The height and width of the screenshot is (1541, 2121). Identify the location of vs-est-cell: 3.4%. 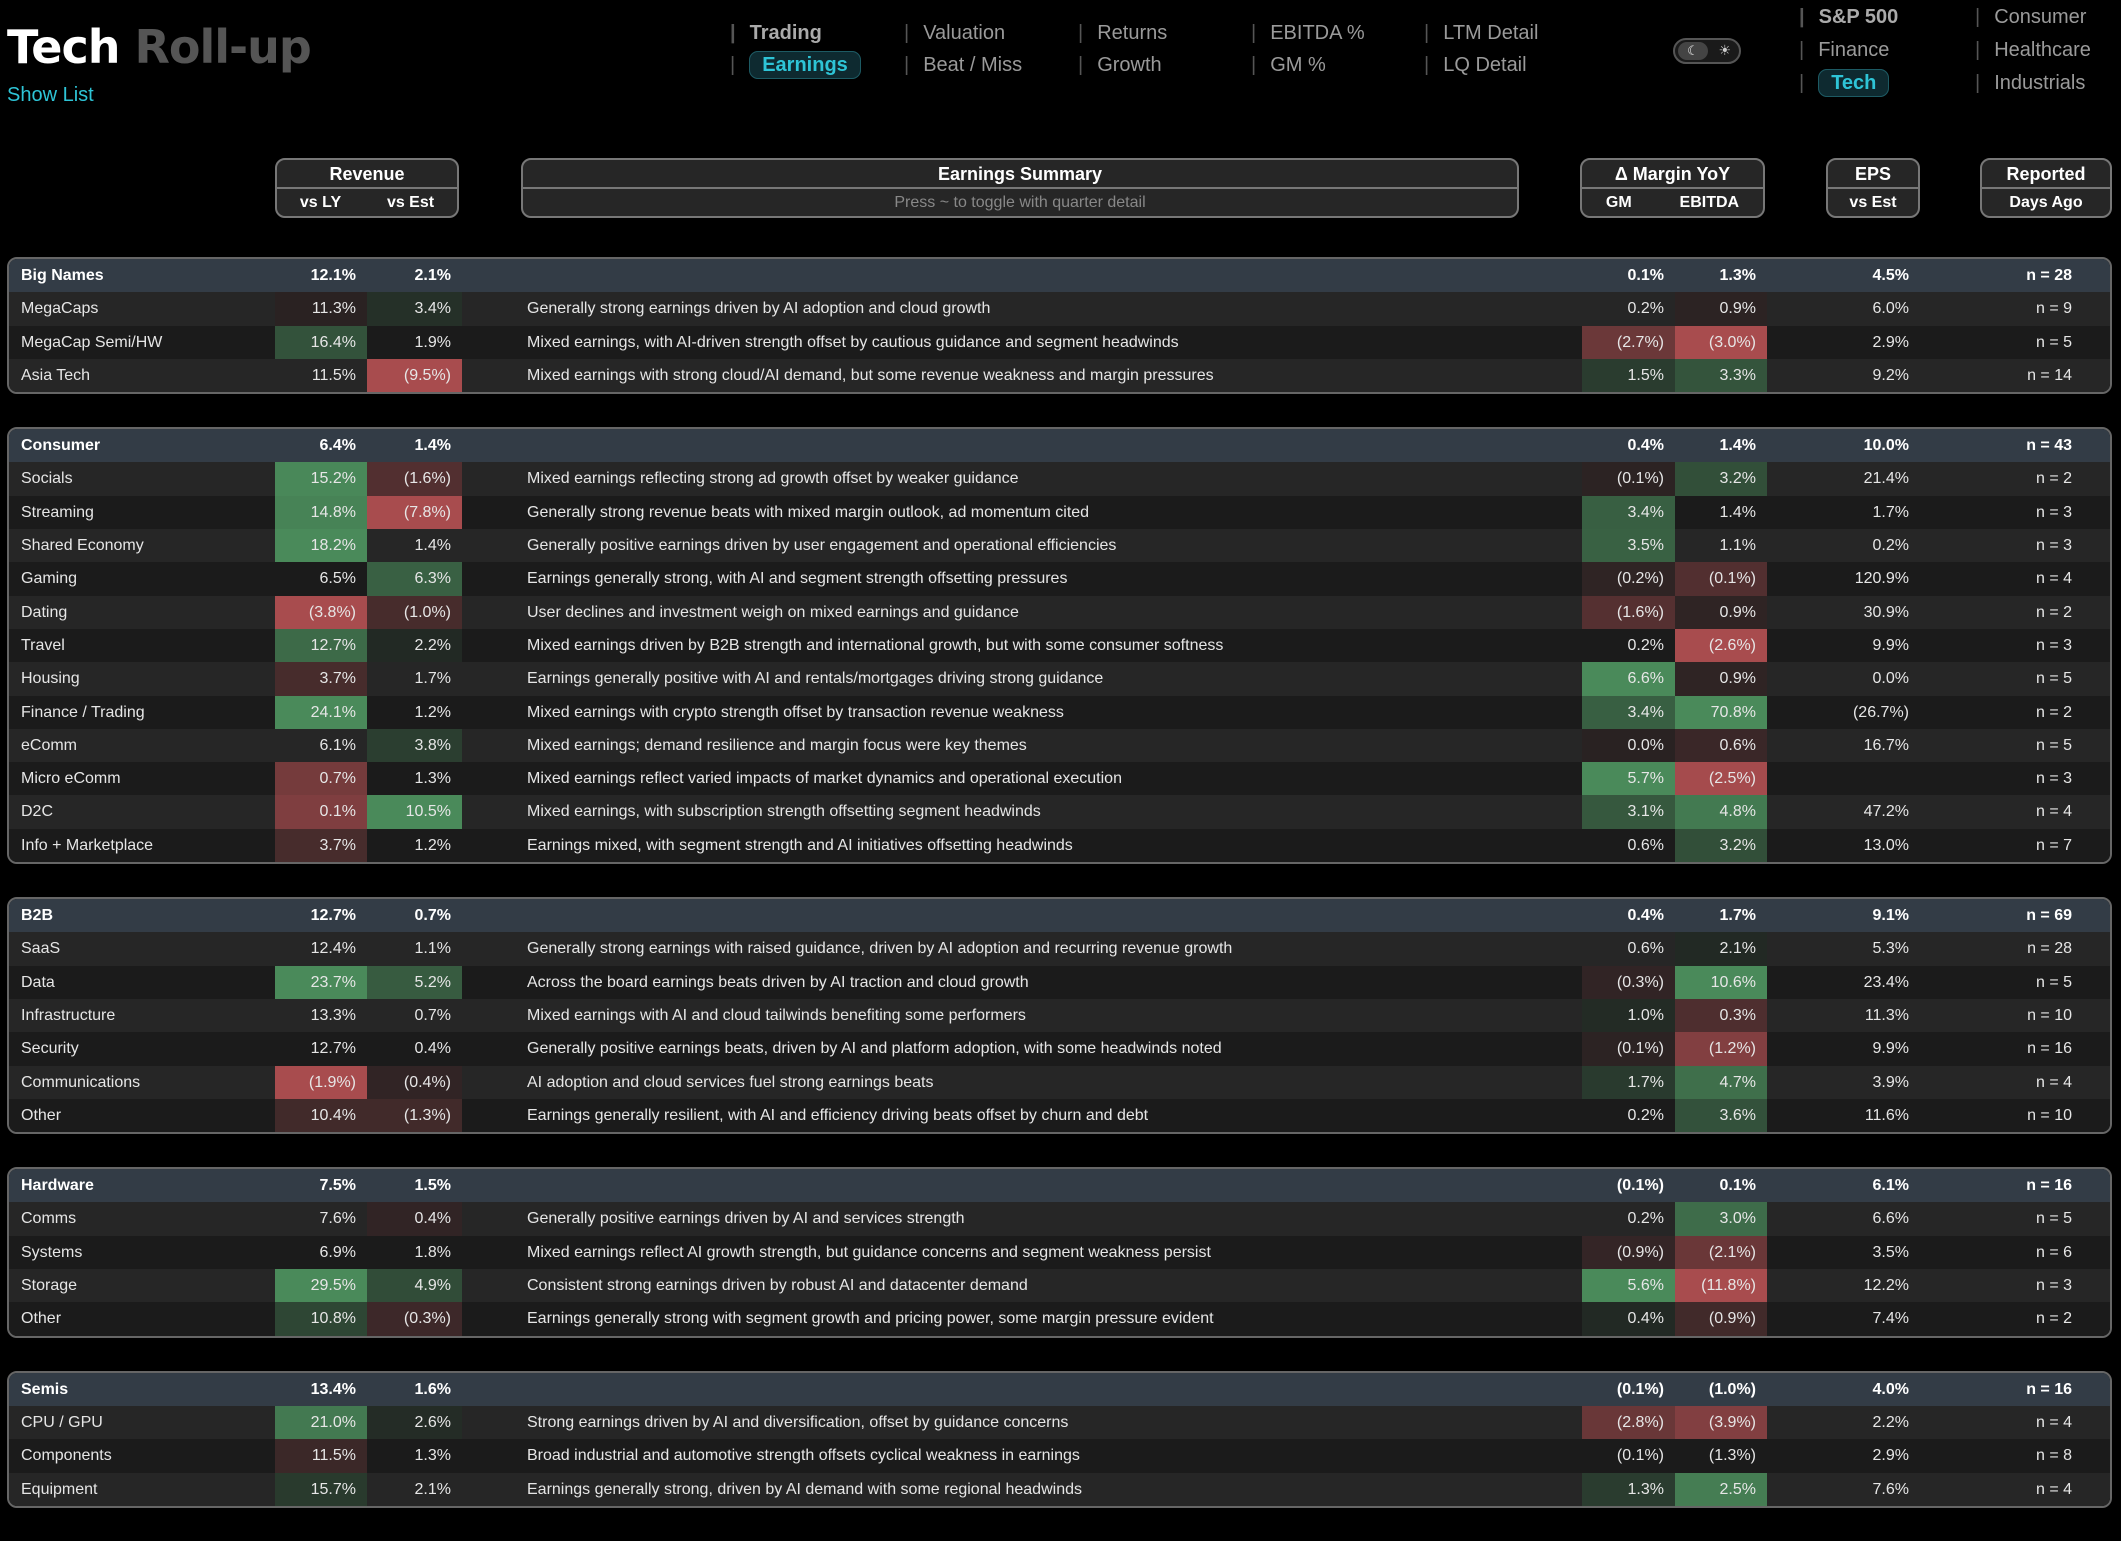
(414, 309).